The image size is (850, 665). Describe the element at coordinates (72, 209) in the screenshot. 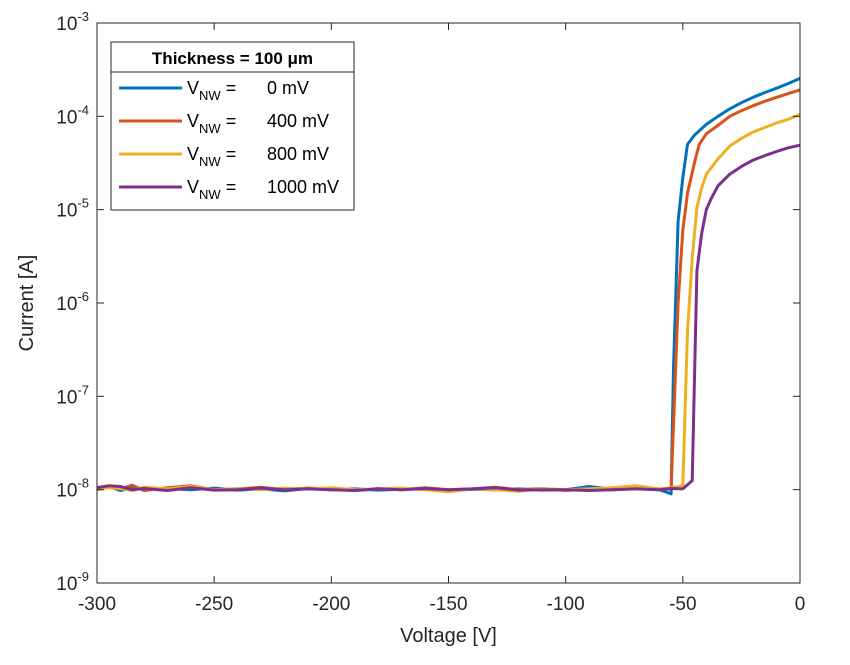

I see `y-tick-label: 10⁻⁵` at that location.